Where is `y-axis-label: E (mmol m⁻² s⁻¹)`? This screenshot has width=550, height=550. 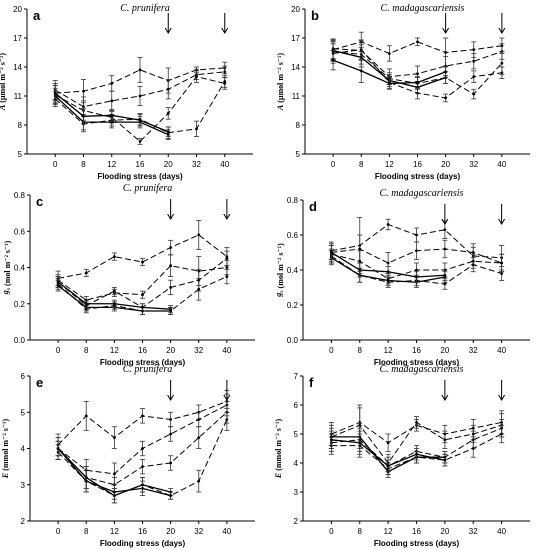 y-axis-label: E (mmol m⁻² s⁻¹) is located at coordinates (278, 449).